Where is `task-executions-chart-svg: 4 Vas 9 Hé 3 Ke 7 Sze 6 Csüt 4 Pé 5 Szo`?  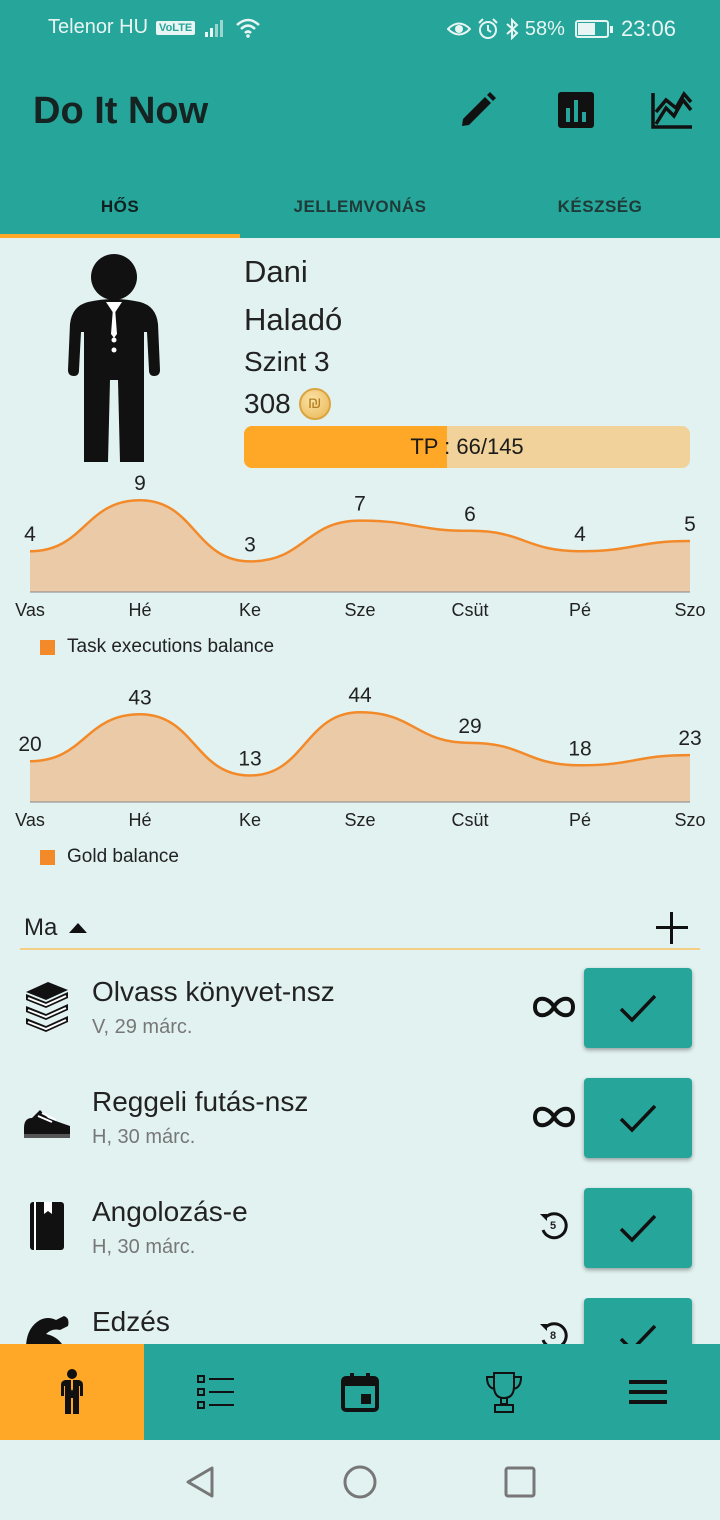
task-executions-chart-svg: 4 Vas 9 Hé 3 Ke 7 Sze 6 Csüt 4 Pé 5 Szo is located at coordinates (360, 546).